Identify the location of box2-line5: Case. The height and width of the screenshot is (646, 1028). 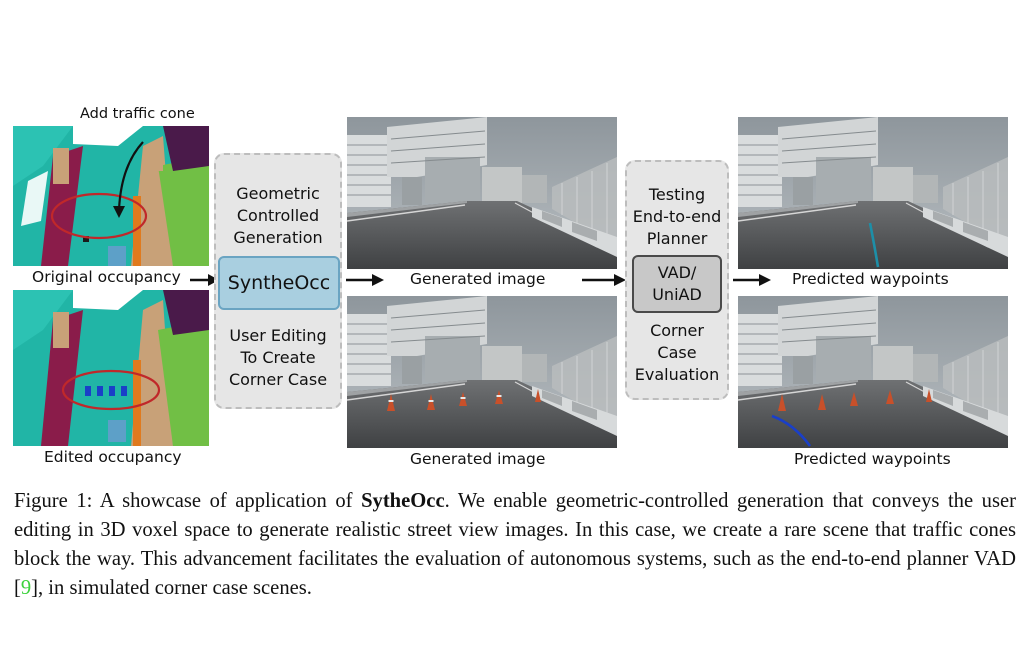
(677, 352).